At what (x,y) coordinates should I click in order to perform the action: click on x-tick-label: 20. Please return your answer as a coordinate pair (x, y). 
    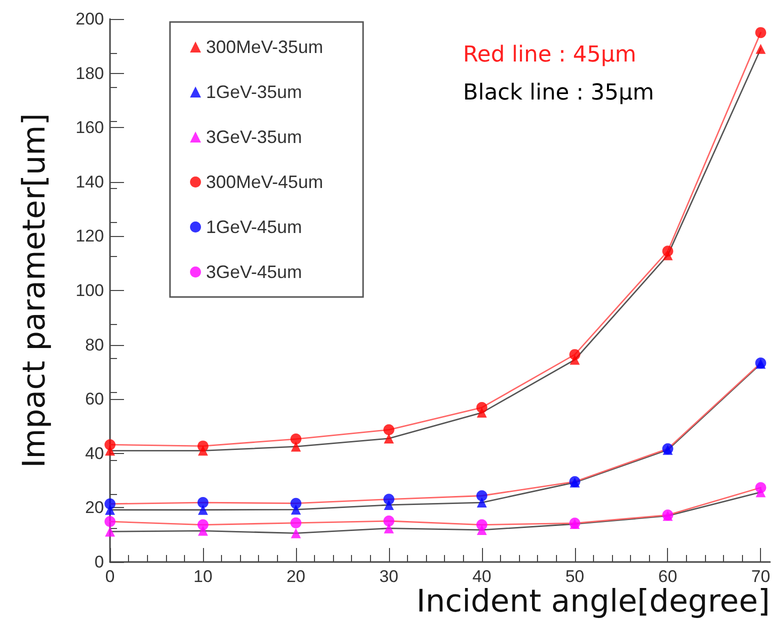
    Looking at the image, I should click on (296, 576).